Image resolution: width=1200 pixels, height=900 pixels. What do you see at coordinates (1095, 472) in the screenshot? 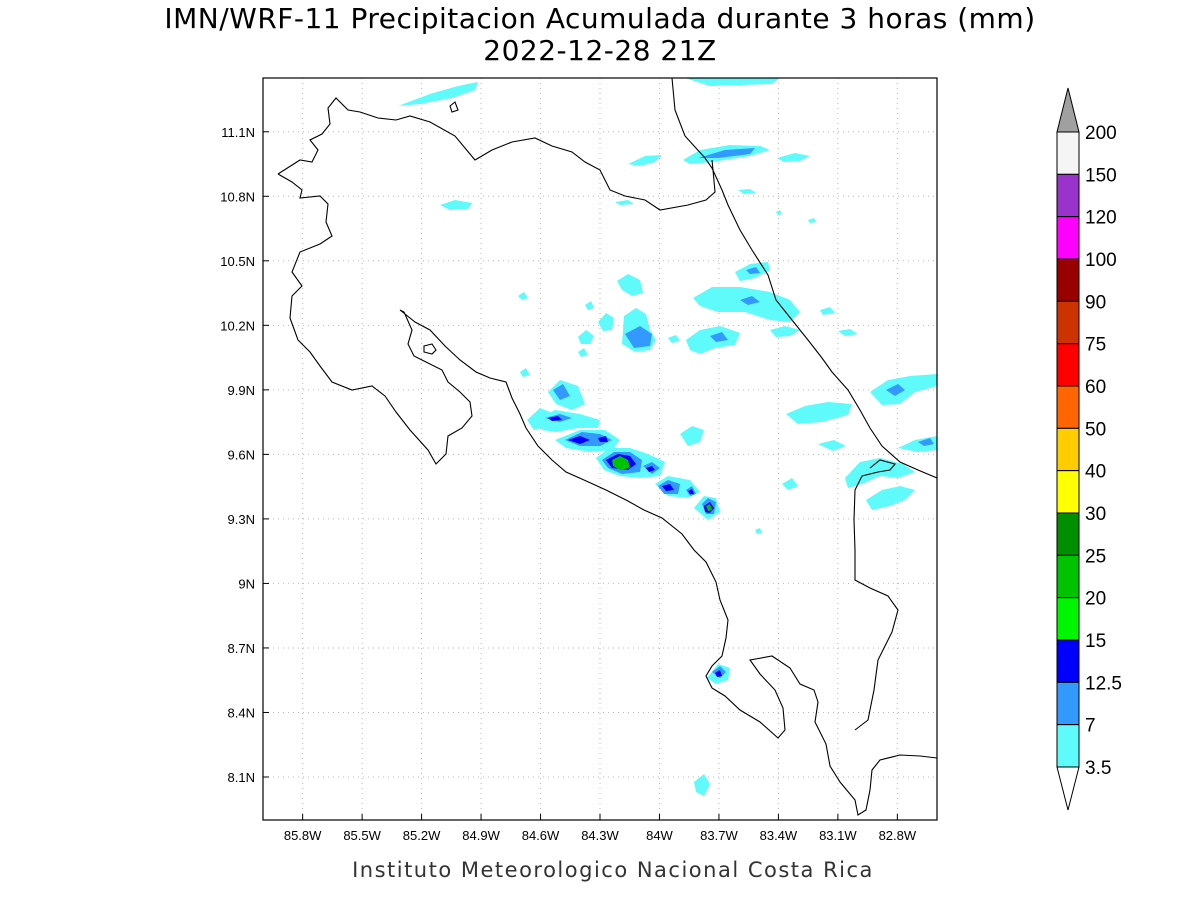
I see `legend-label: 40` at bounding box center [1095, 472].